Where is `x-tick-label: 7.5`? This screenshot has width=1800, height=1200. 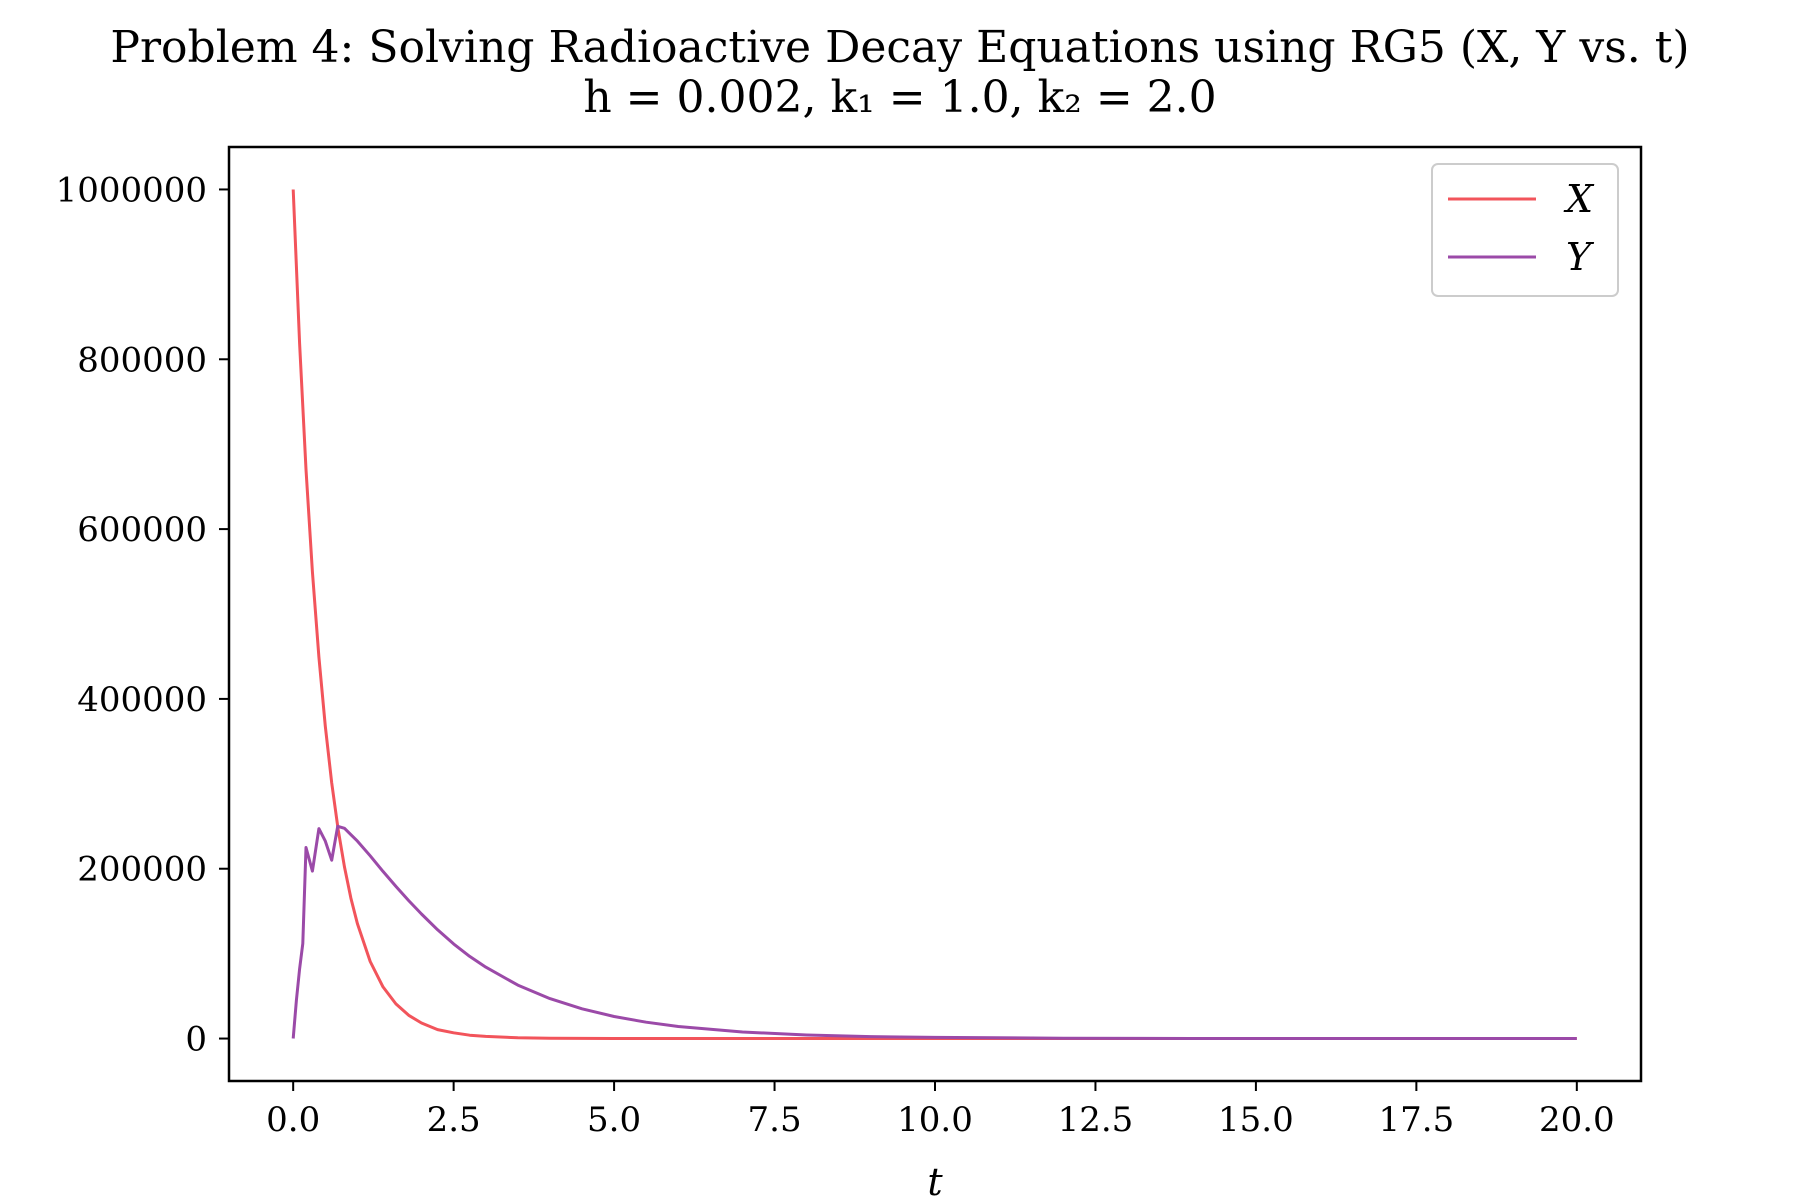
x-tick-label: 7.5 is located at coordinates (775, 1120).